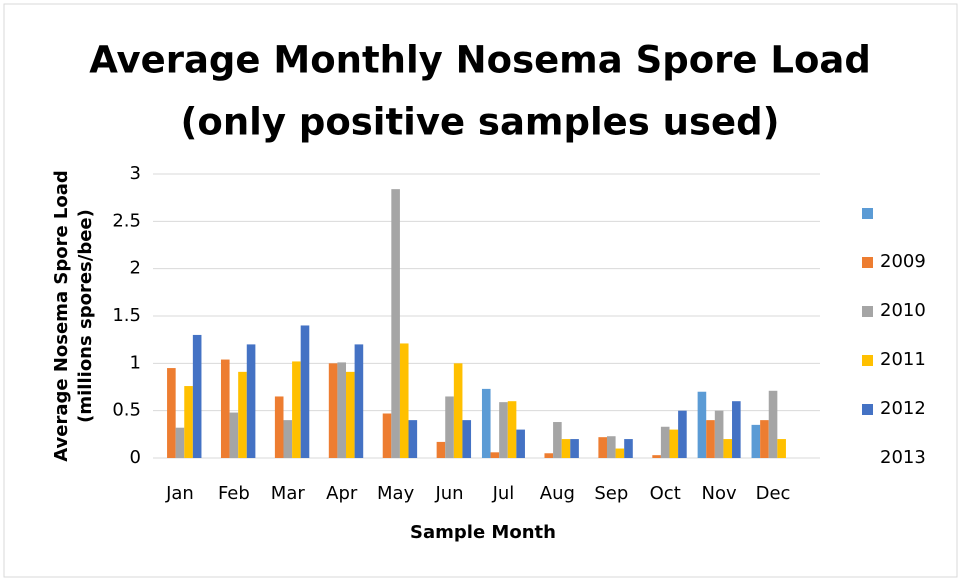 The height and width of the screenshot is (581, 961). I want to click on x-tick-label: Aug, so click(557, 493).